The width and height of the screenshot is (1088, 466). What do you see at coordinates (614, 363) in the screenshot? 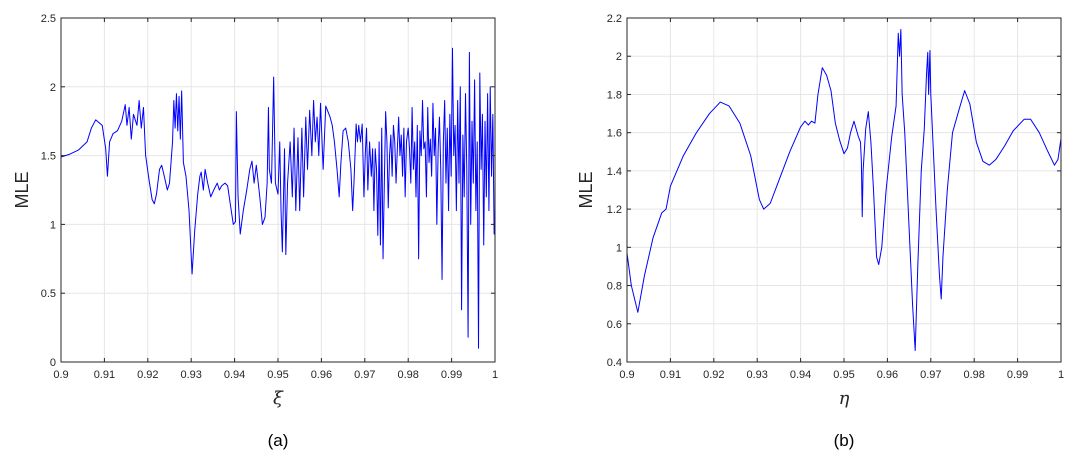
I see `y-tick-label: 0.4` at bounding box center [614, 363].